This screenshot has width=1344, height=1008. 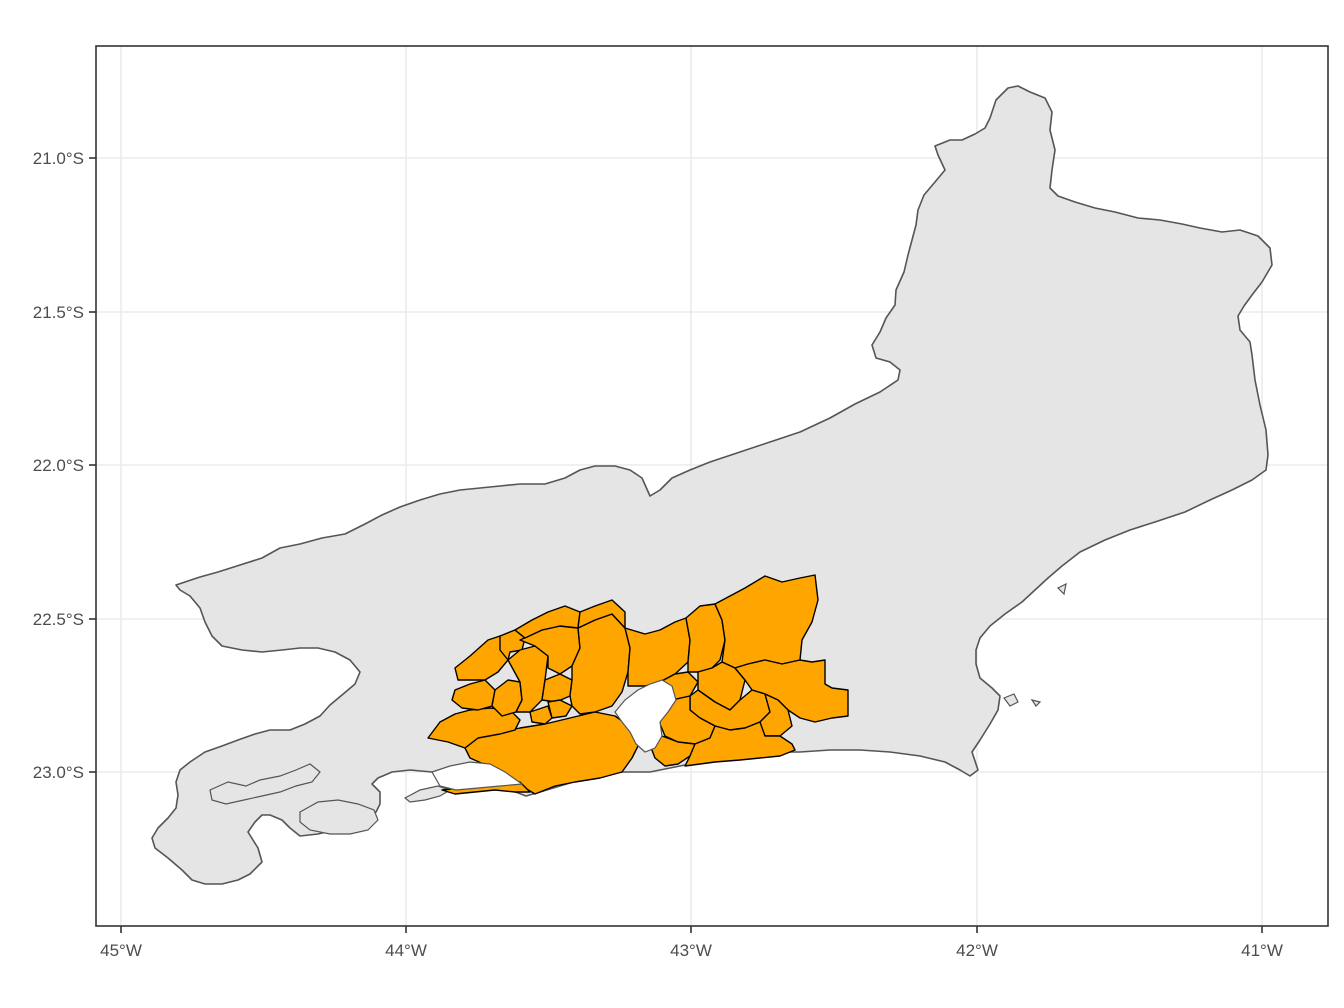 What do you see at coordinates (977, 950) in the screenshot?
I see `x-tick-label: 42°W` at bounding box center [977, 950].